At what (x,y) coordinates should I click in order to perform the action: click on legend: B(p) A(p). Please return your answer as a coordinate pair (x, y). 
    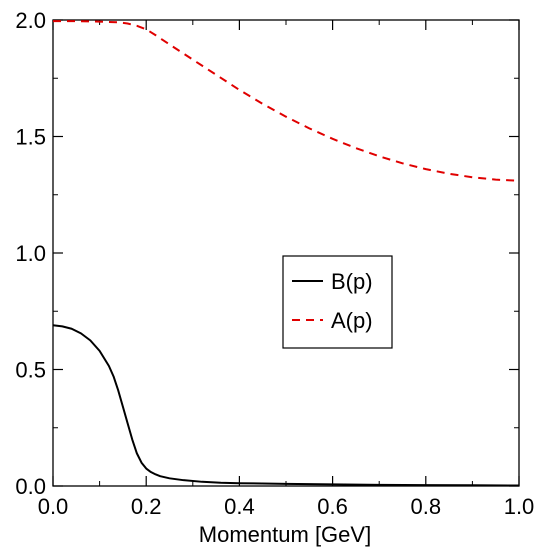
    Looking at the image, I should click on (337, 302).